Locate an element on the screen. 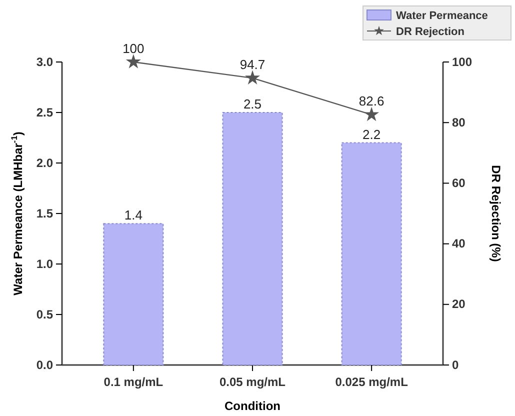 This screenshot has width=515, height=416. text: 0.0 is located at coordinates (44, 365).